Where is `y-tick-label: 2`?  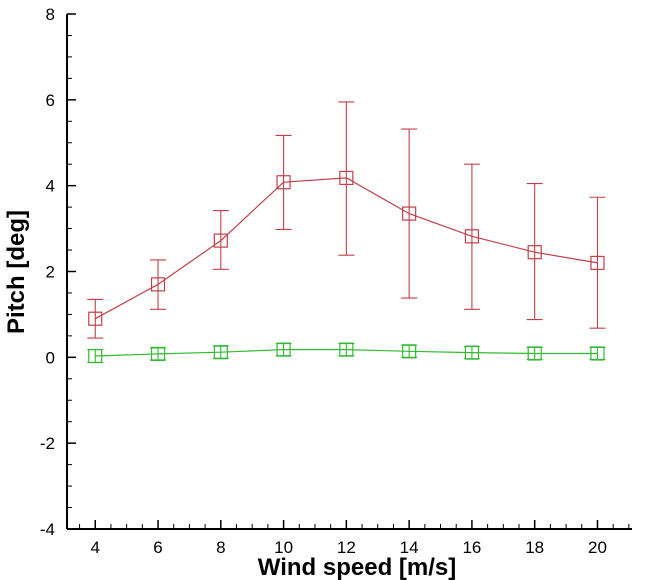 y-tick-label: 2 is located at coordinates (50, 272).